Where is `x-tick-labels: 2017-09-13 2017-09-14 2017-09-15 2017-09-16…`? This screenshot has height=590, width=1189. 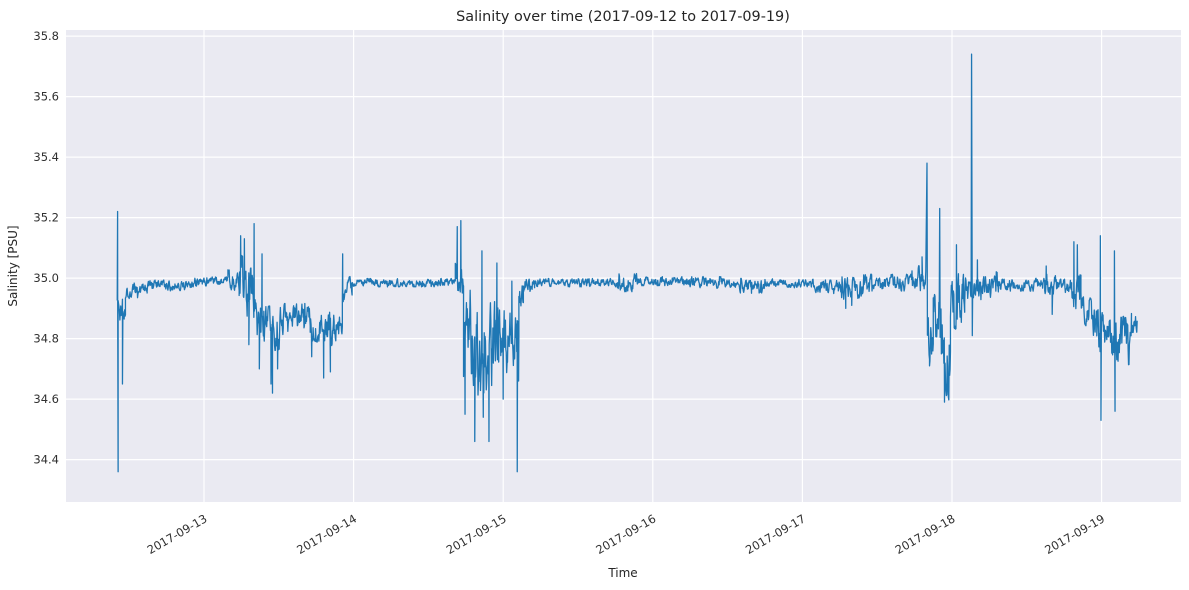 x-tick-labels: 2017-09-13 2017-09-14 2017-09-15 2017-09-16… is located at coordinates (626, 534).